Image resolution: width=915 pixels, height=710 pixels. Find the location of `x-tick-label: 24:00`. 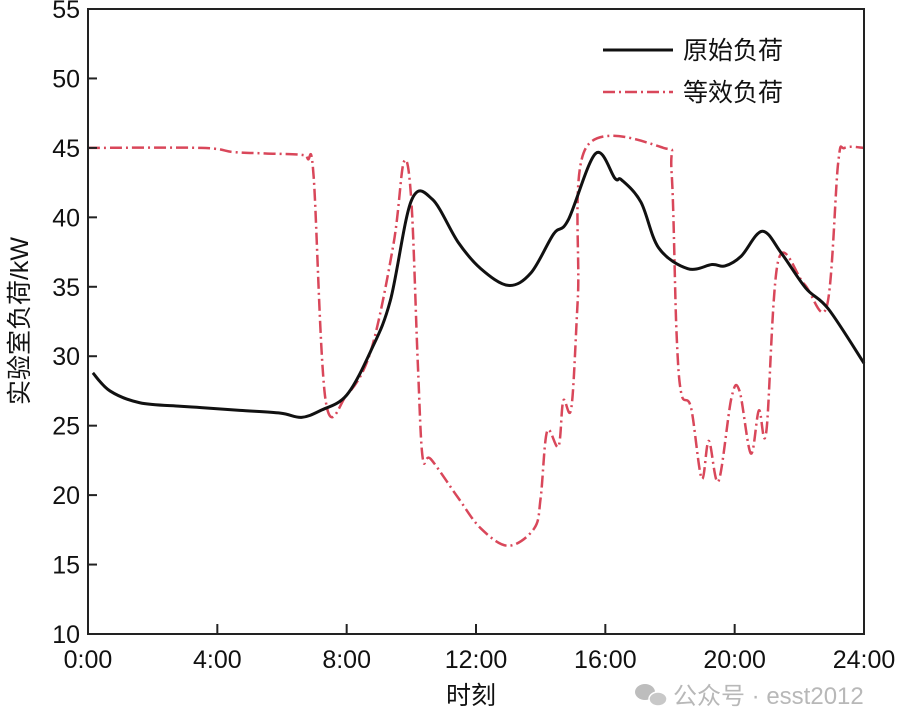

x-tick-label: 24:00 is located at coordinates (864, 660).